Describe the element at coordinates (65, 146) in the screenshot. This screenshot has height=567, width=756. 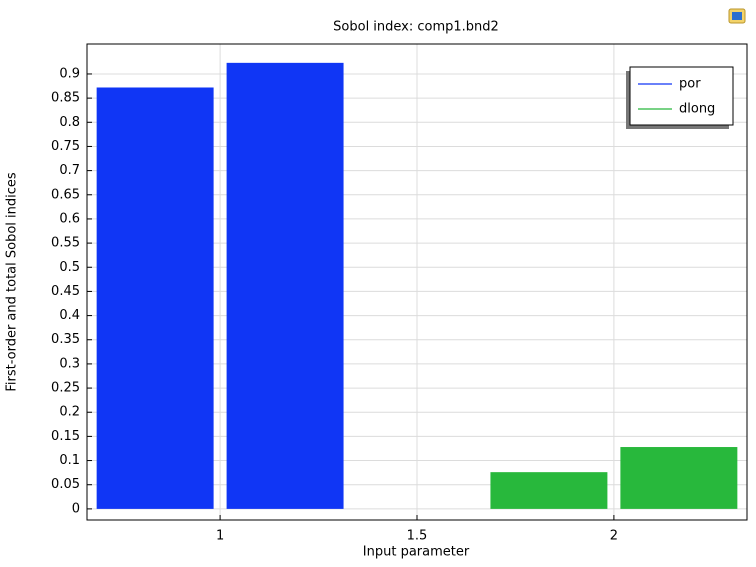
I see `y-tick-label: 0.75` at that location.